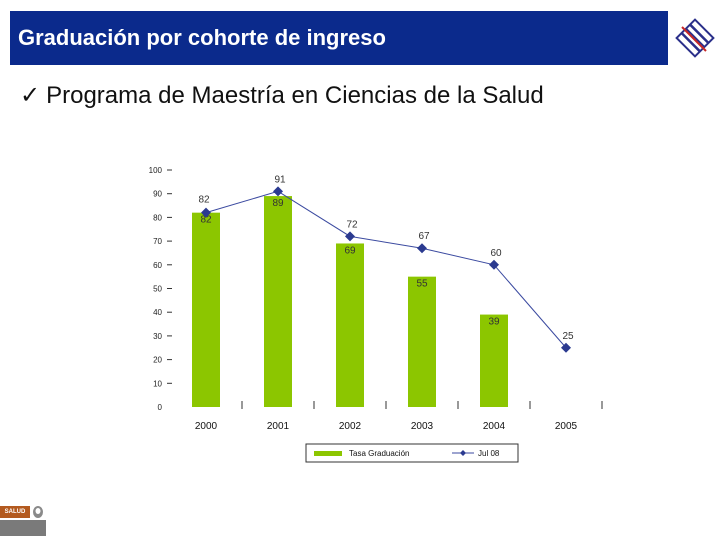 This screenshot has height=540, width=720. Describe the element at coordinates (489, 453) in the screenshot. I see `legend-line-label: Jul 08` at that location.